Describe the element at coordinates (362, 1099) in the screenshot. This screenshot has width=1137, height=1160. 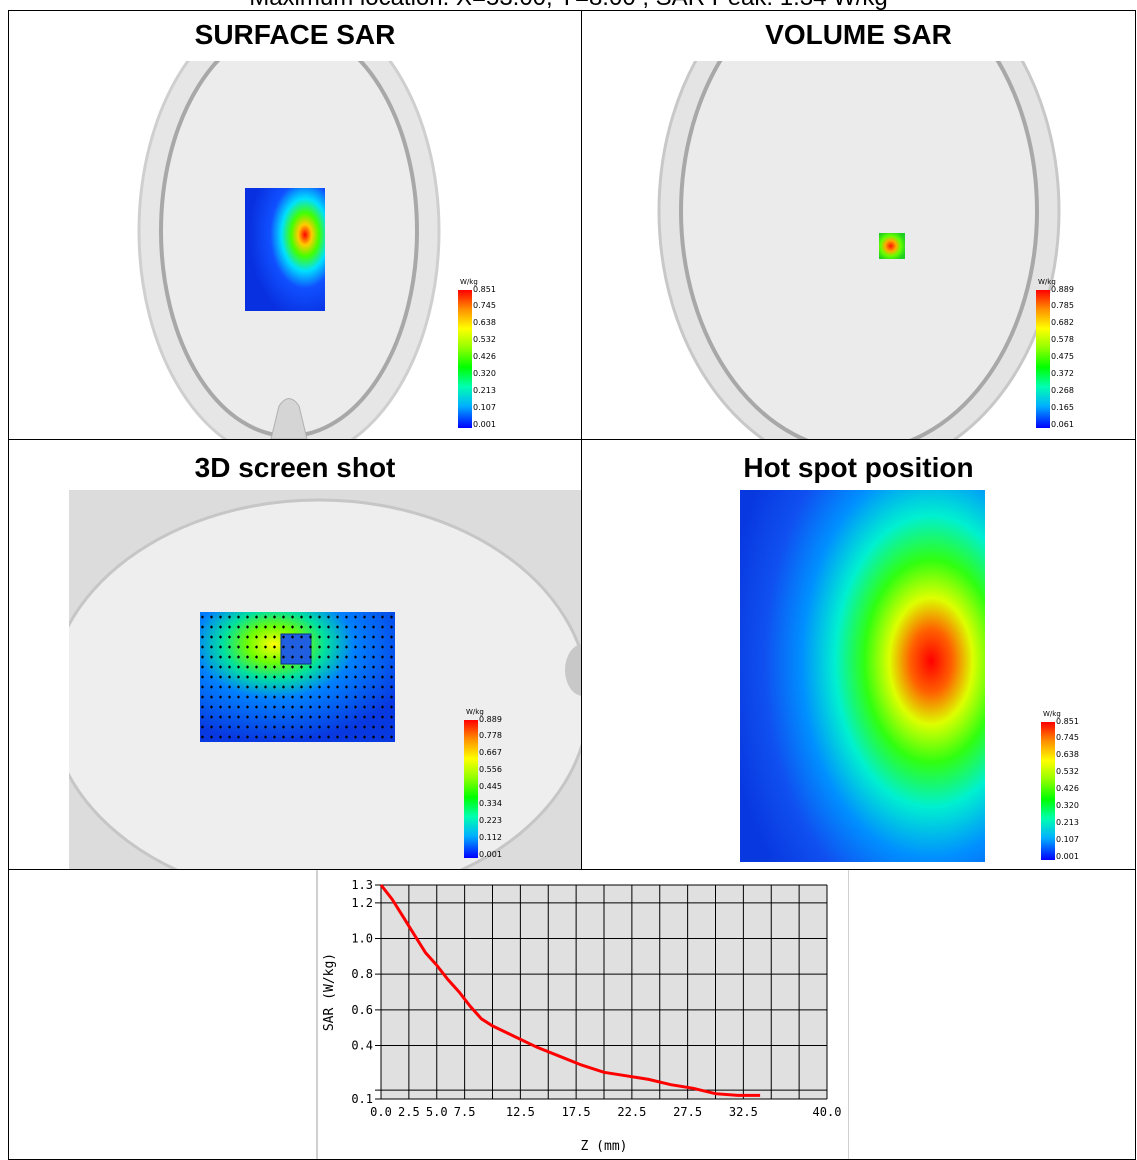
I see `y-tick-label: 0.1` at that location.